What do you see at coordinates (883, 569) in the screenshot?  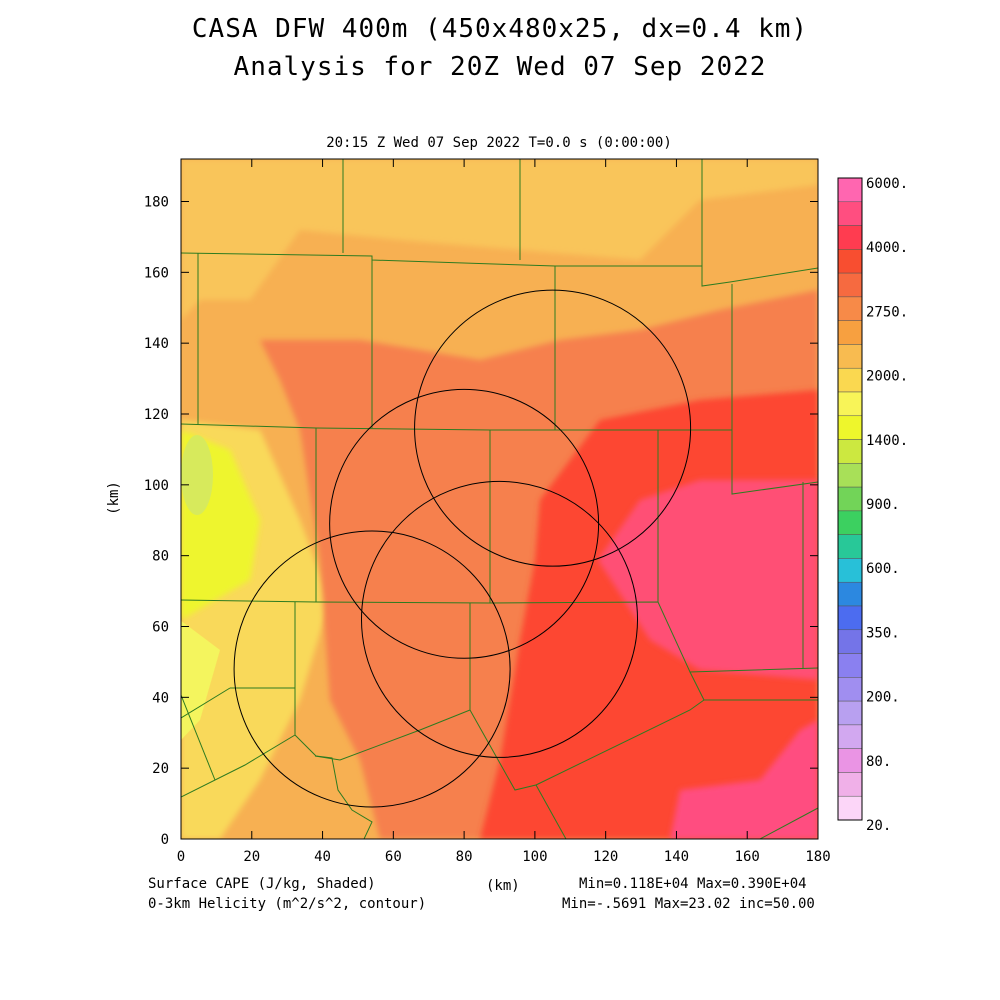 I see `colorbar-label: 600.` at bounding box center [883, 569].